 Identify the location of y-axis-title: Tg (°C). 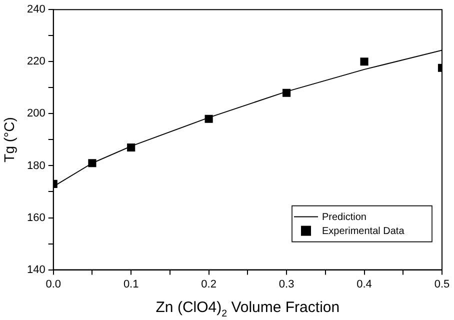
(9, 139).